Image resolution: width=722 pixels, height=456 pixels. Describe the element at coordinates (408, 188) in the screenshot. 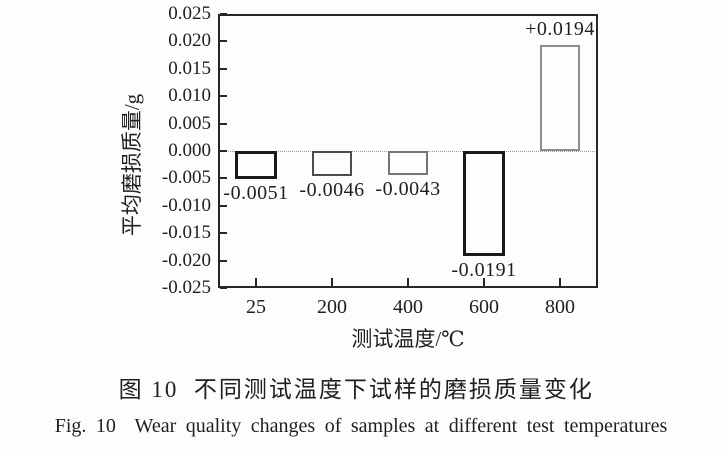

I see `bar-value-label: -0.0043` at that location.